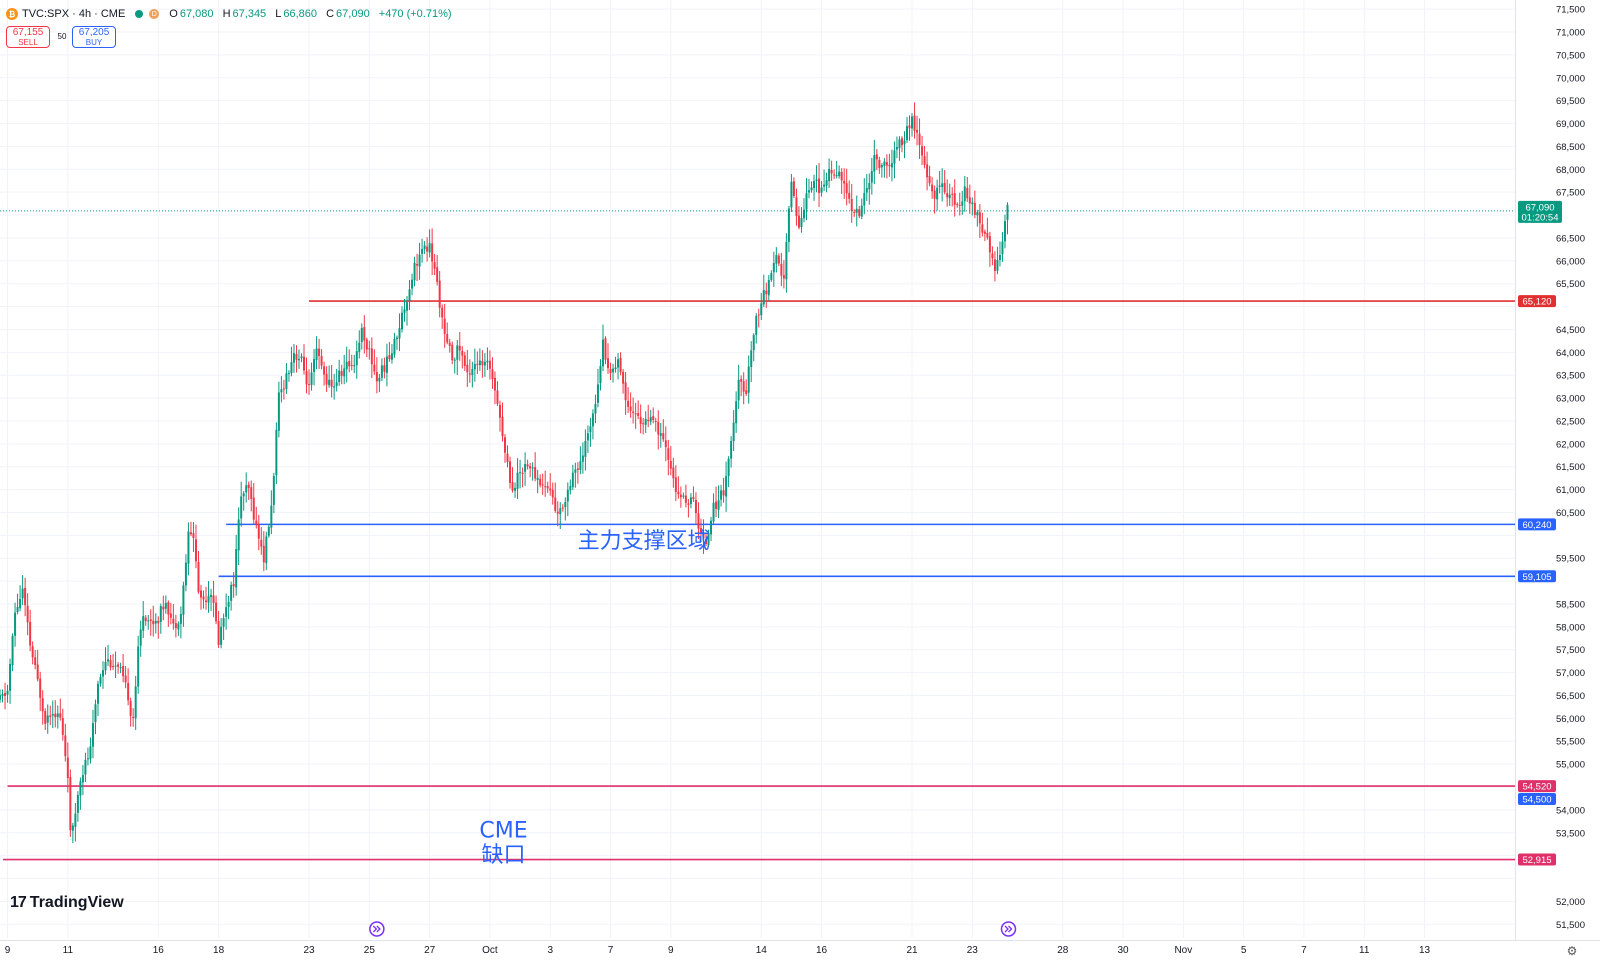 This screenshot has width=1600, height=972. What do you see at coordinates (94, 32) in the screenshot?
I see `buy-price: 67,205` at bounding box center [94, 32].